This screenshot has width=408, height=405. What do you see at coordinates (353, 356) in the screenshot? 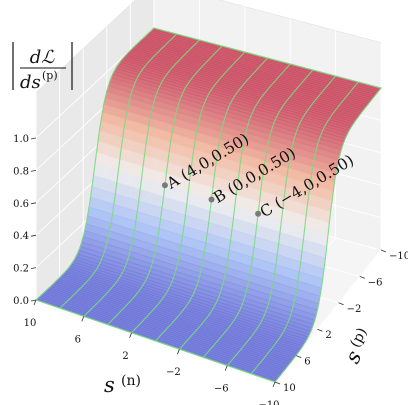
I see `y-label-symbol: s` at bounding box center [353, 356].